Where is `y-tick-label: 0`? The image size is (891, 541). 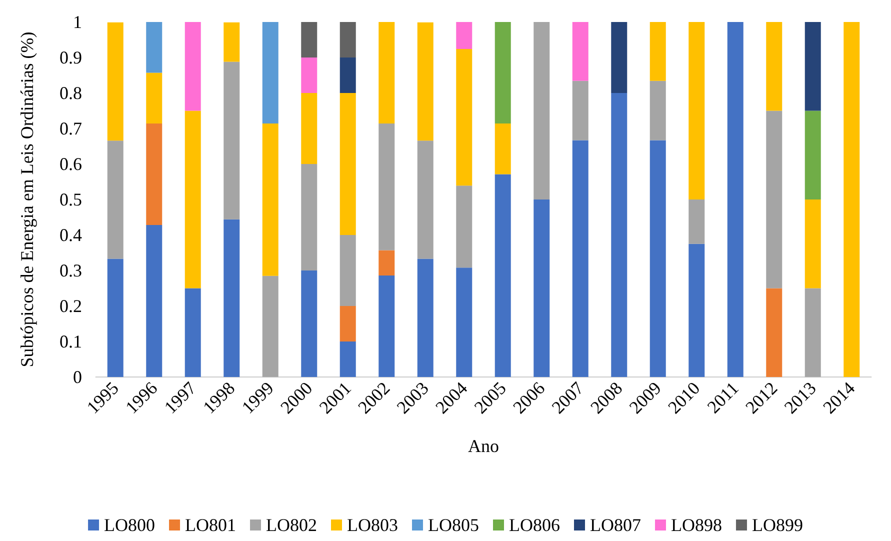 y-tick-label: 0 is located at coordinates (77, 377).